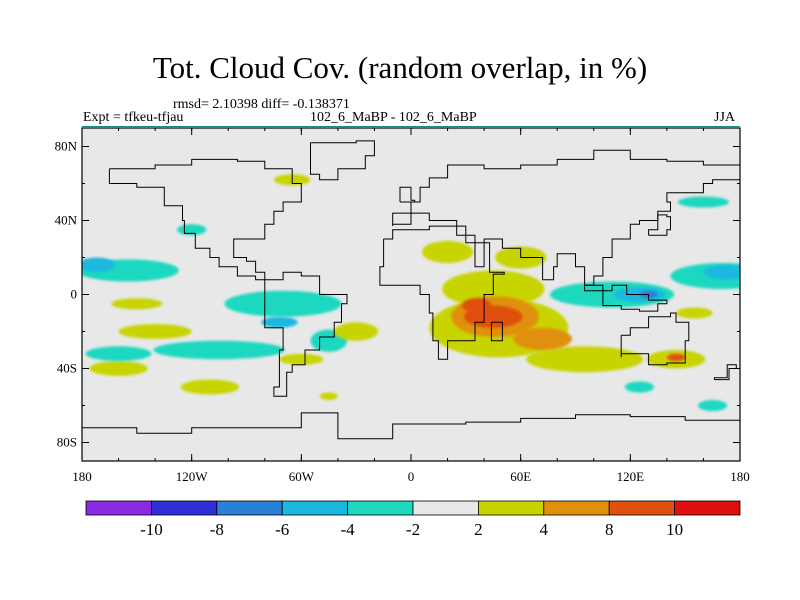 This screenshot has height=600, width=800. I want to click on x-tick-label: 120E, so click(631, 476).